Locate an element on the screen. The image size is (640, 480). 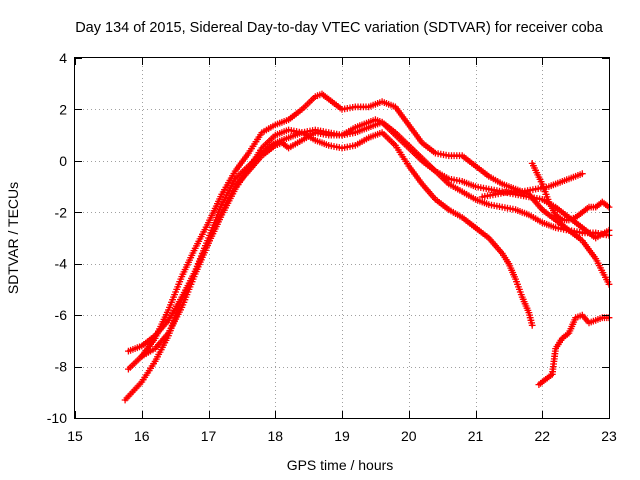
y-tick-label: -10 is located at coordinates (57, 418).